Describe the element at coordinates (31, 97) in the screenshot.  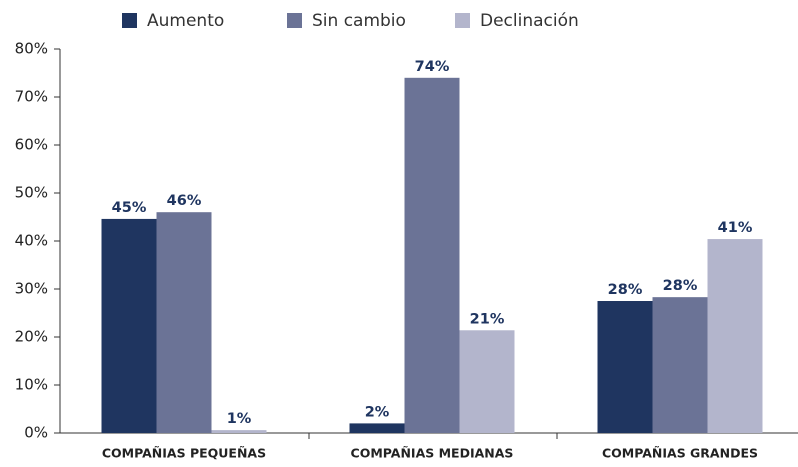
I see `y-tick-label: 70%` at that location.